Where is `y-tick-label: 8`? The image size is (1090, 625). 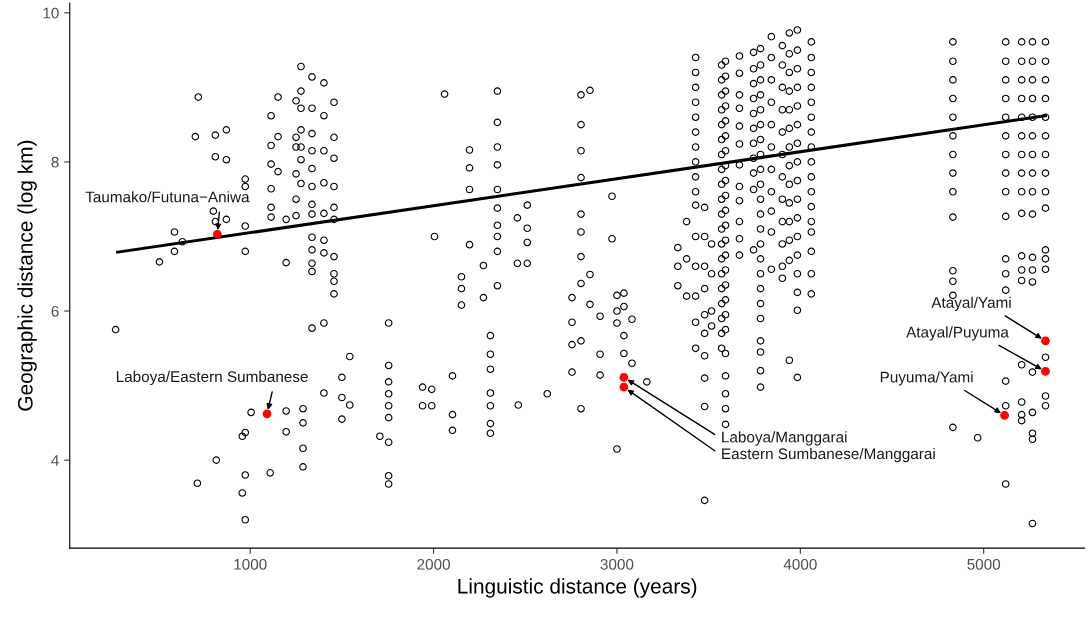 y-tick-label: 8 is located at coordinates (55, 162).